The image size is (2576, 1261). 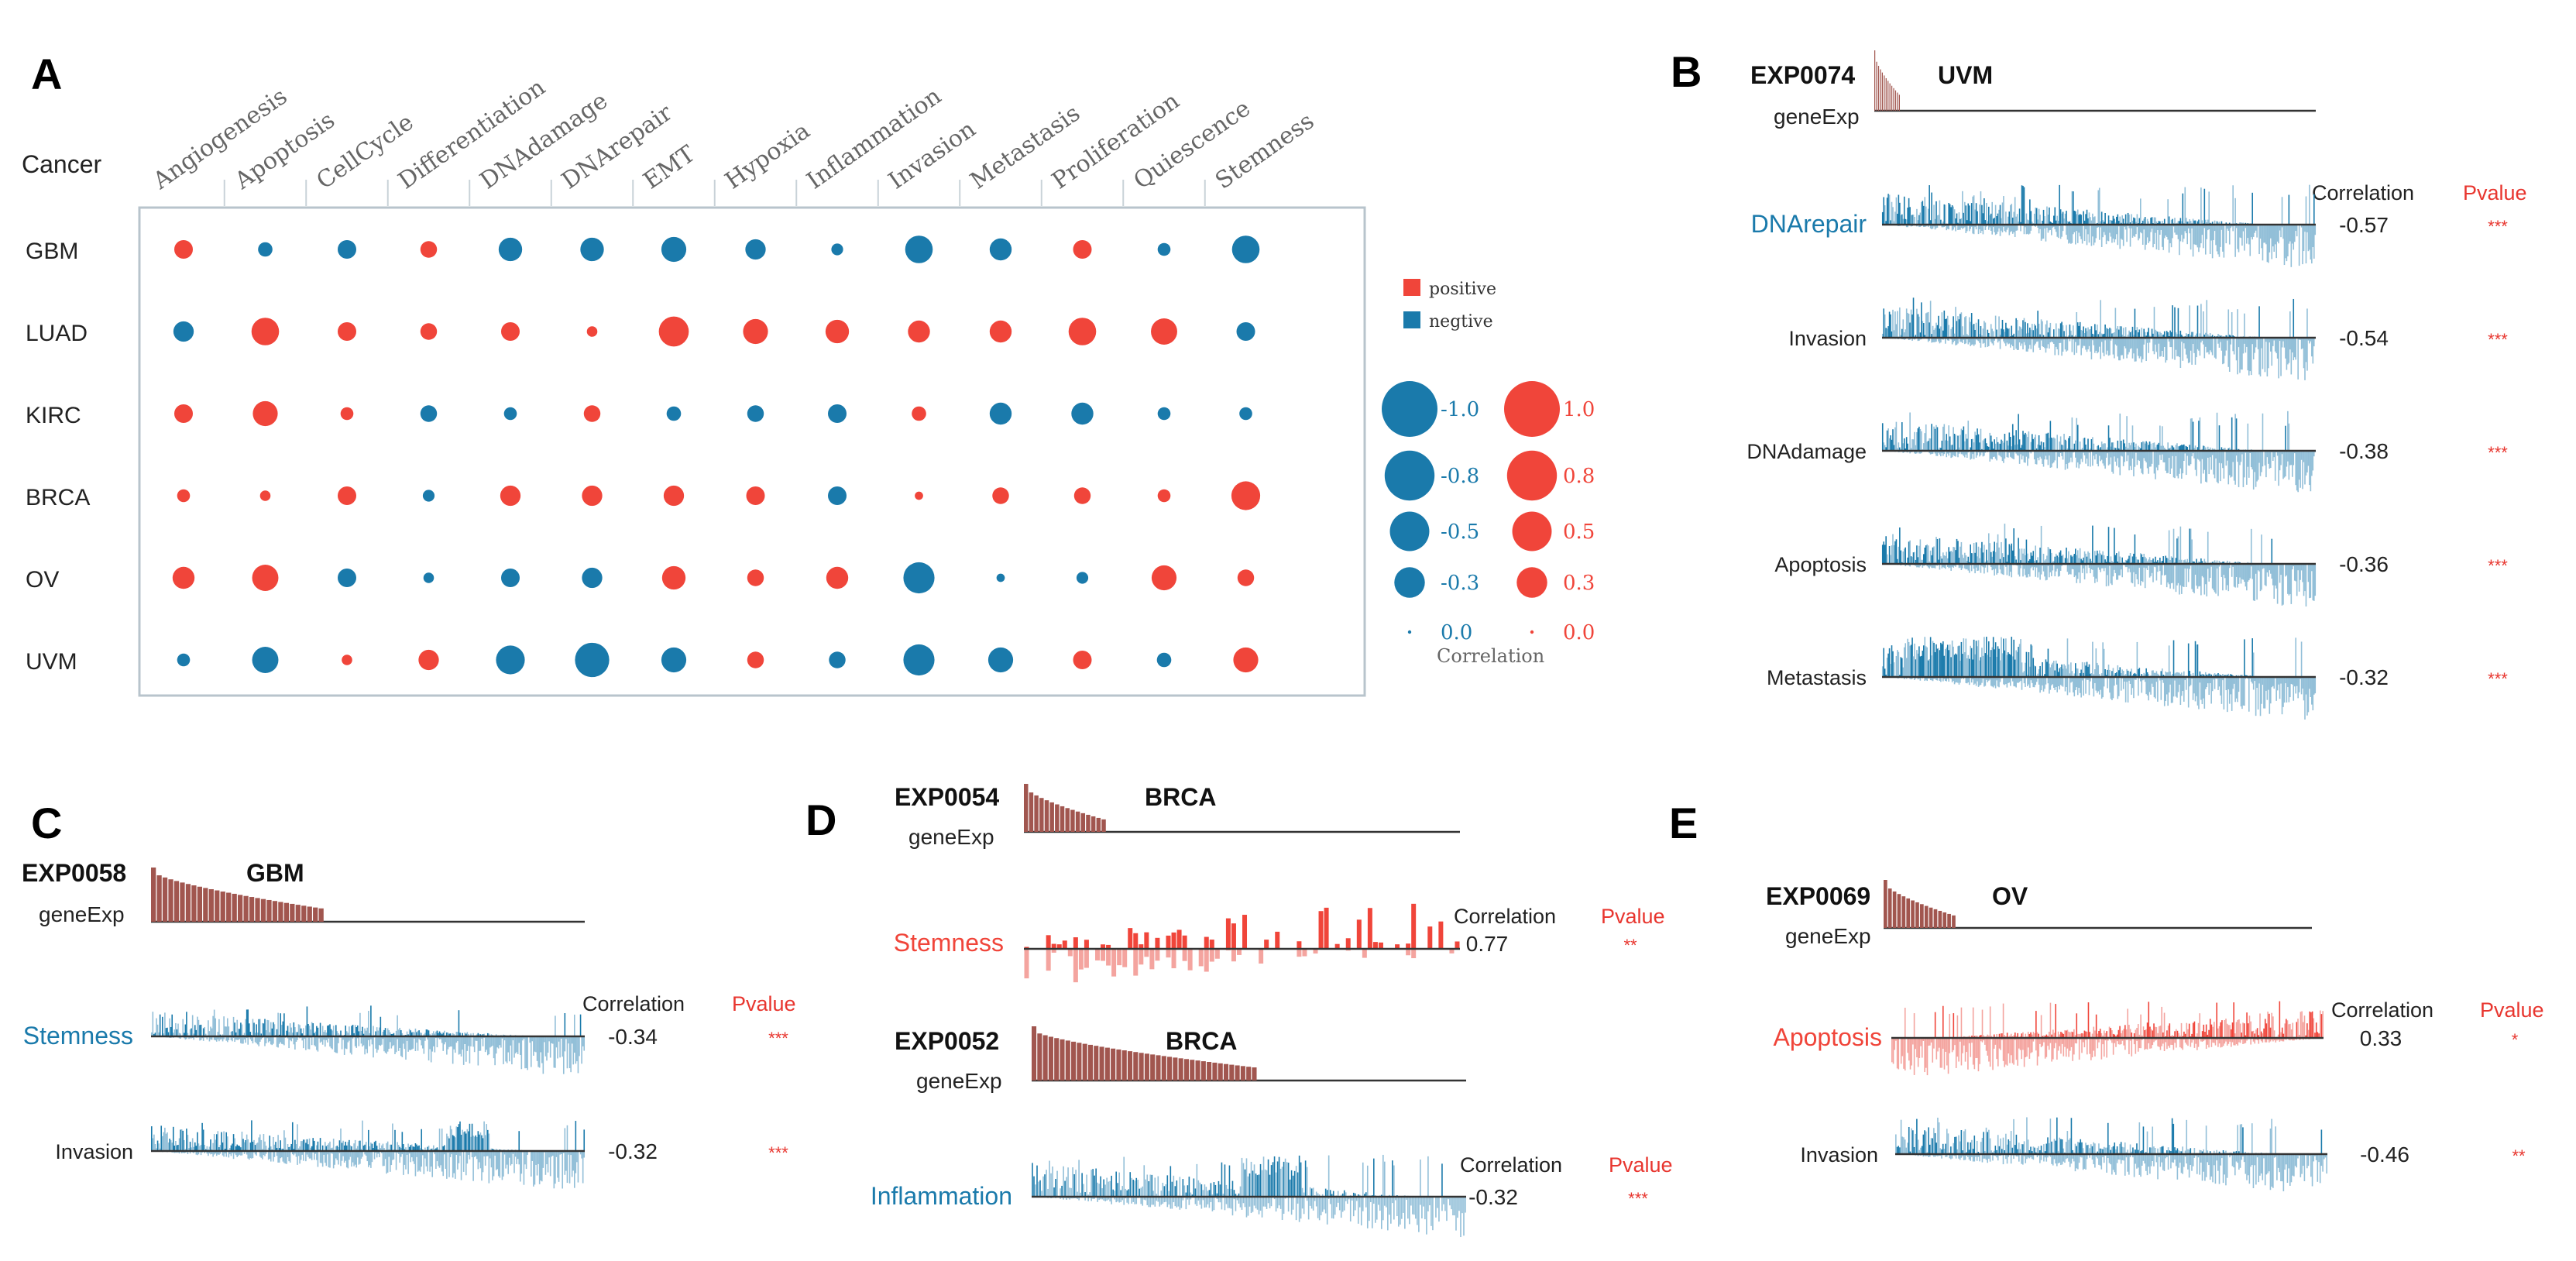 I want to click on panel-c-expr-label: geneExp, so click(x=82, y=914).